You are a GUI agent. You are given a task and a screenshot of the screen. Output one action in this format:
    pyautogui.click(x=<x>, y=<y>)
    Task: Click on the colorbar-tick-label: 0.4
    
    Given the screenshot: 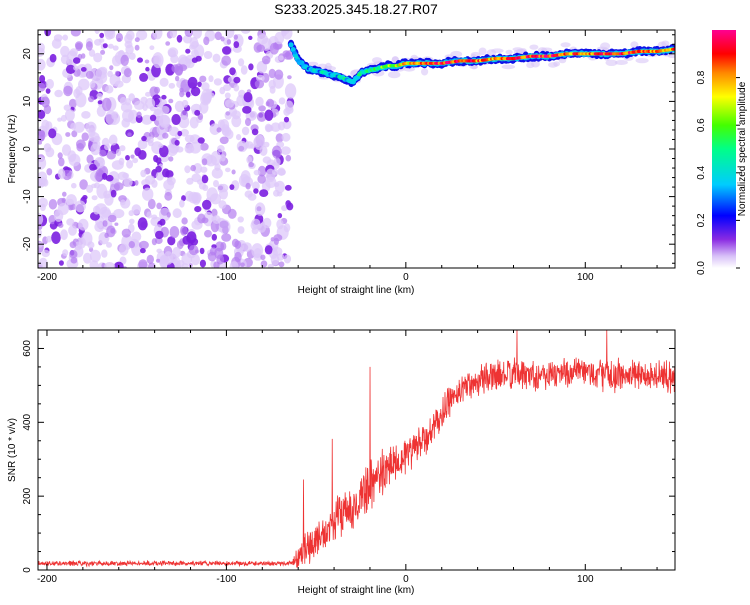 What is the action you would take?
    pyautogui.click(x=701, y=172)
    